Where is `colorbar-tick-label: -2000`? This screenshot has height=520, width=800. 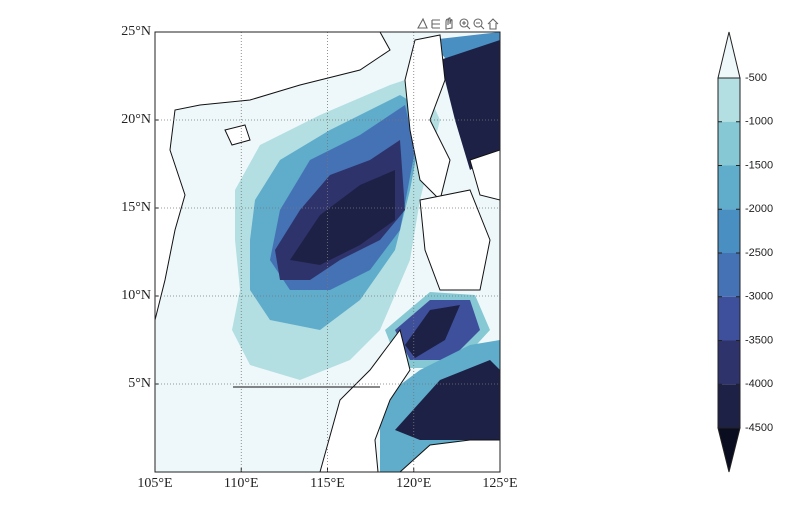 colorbar-tick-label: -2000 is located at coordinates (759, 209).